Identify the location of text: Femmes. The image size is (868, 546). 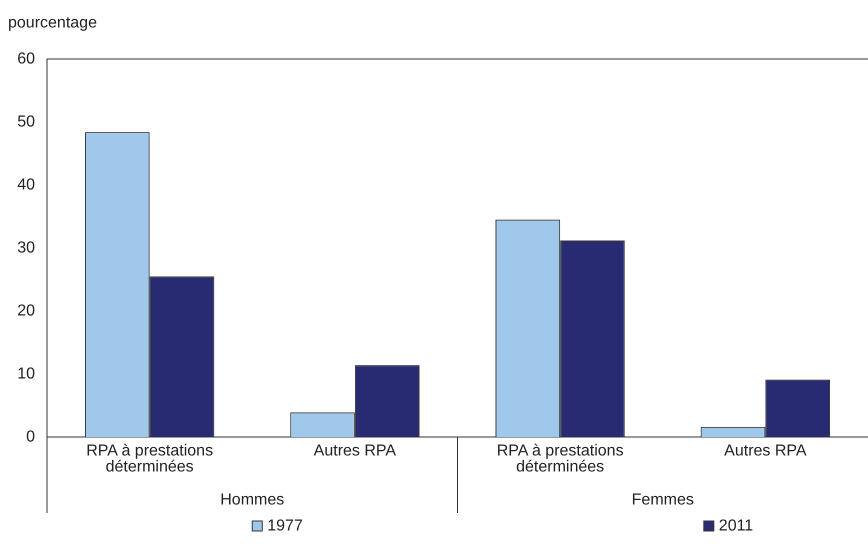
(663, 499).